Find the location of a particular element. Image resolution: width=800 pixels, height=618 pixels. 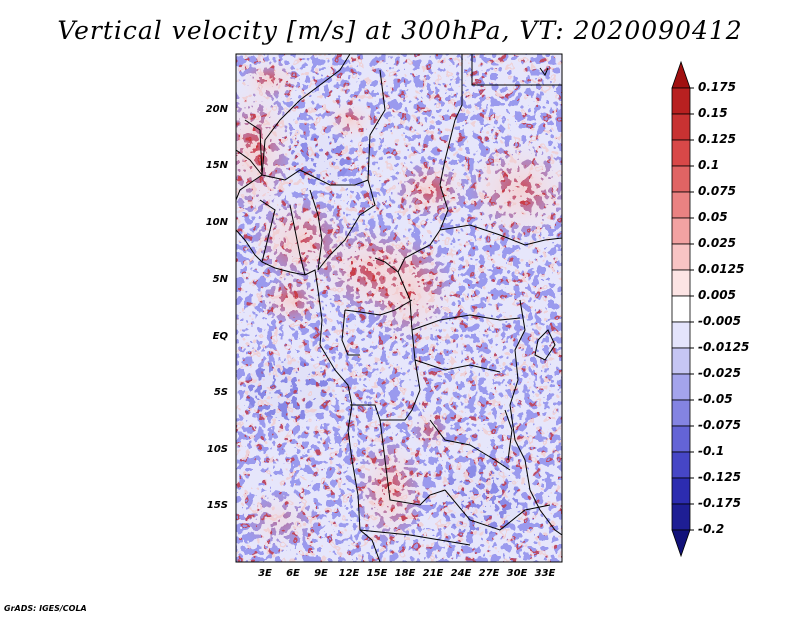

colorbar-swatches is located at coordinates (681, 309).